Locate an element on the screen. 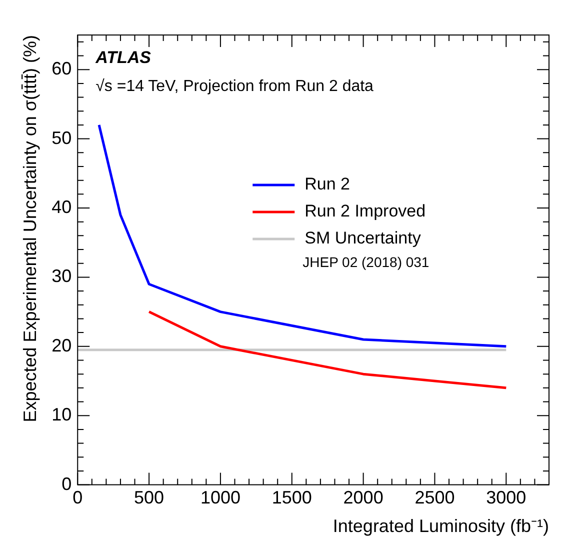 Image resolution: width=569 pixels, height=548 pixels. x-tick-label: 3000 is located at coordinates (506, 498).